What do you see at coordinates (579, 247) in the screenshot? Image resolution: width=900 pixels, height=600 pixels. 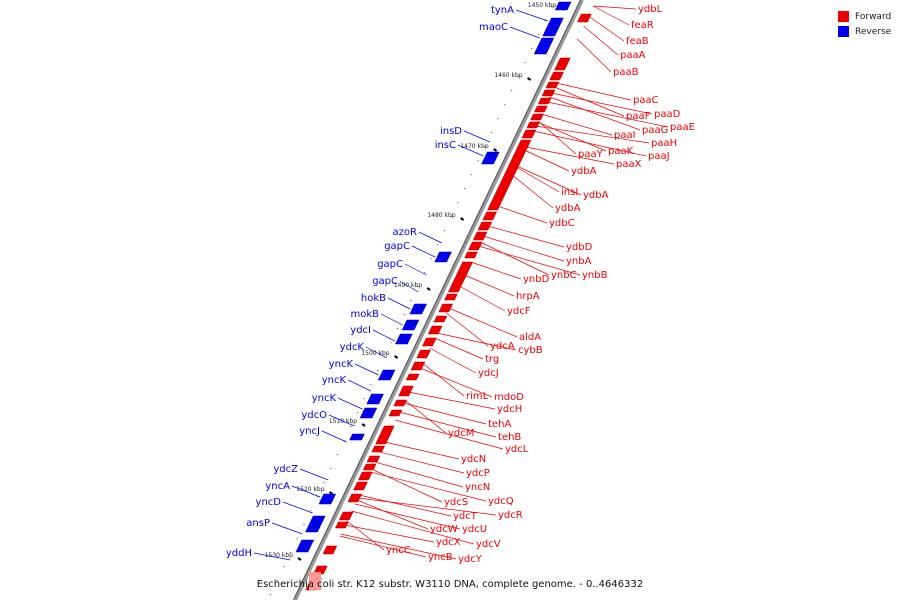 I see `forward-gene-label: ydbD` at bounding box center [579, 247].